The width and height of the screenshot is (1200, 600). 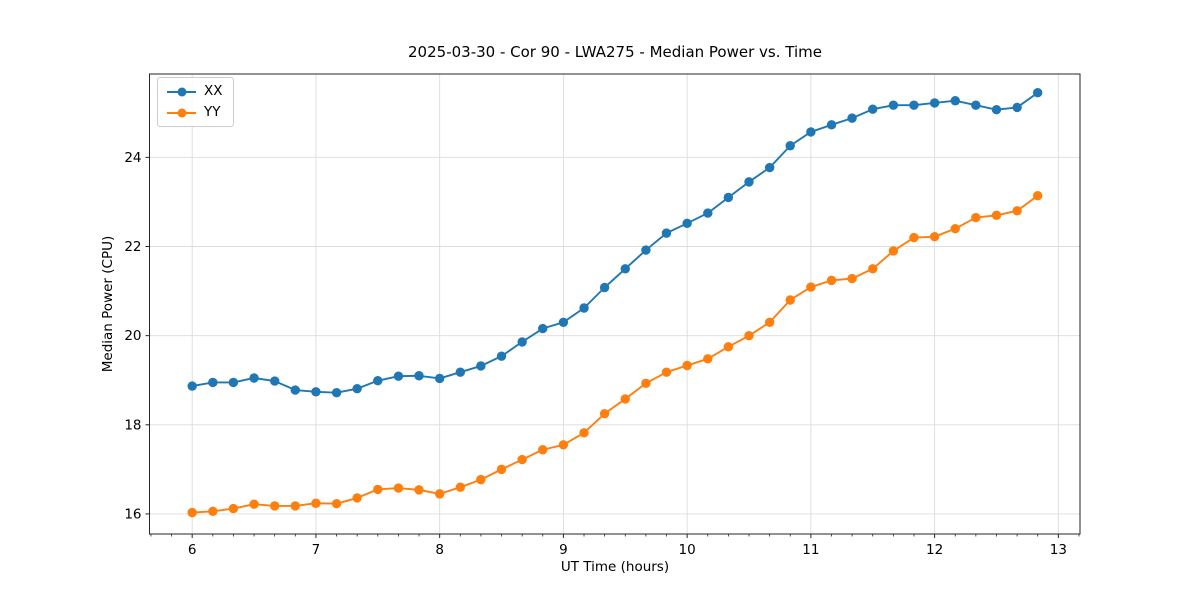 I want to click on legend-item-xx: XX, so click(x=195, y=91).